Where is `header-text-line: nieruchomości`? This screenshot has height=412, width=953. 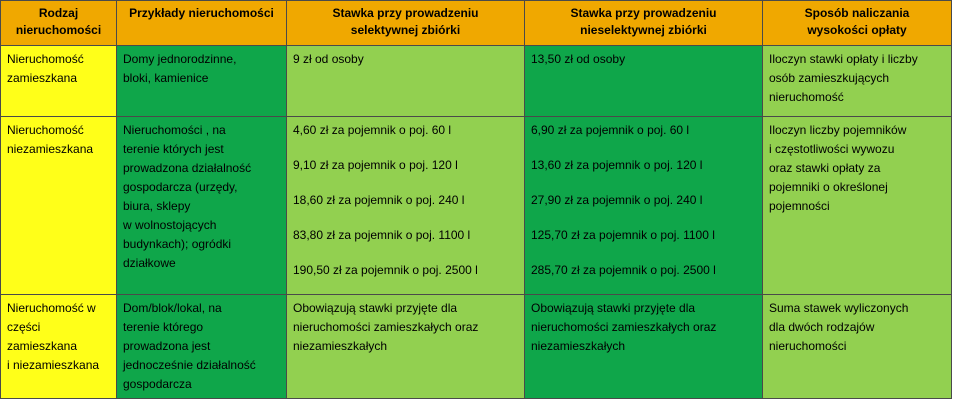 header-text-line: nieruchomości is located at coordinates (58, 30).